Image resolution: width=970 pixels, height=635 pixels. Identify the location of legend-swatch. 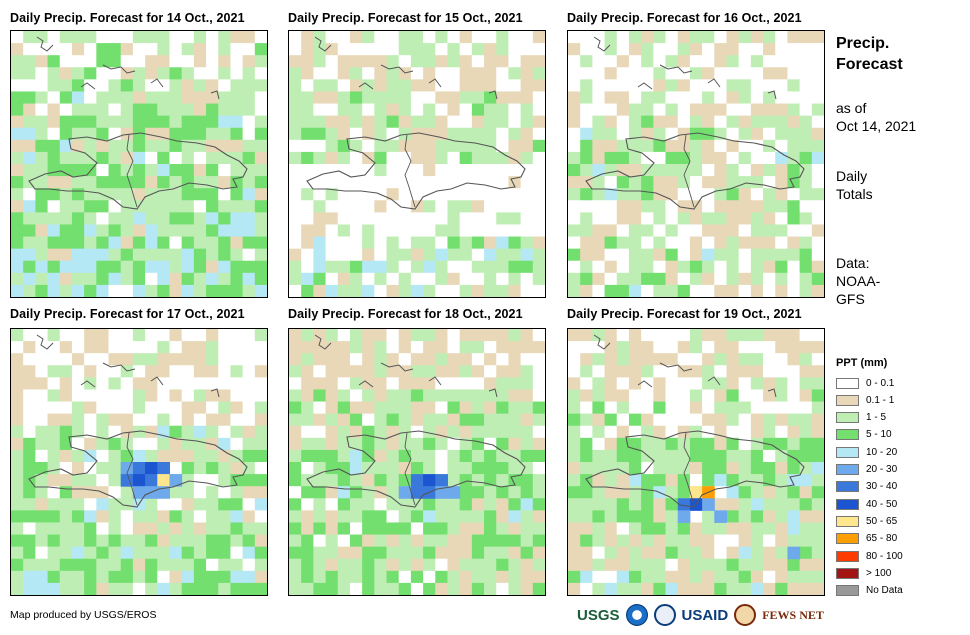
(847, 487).